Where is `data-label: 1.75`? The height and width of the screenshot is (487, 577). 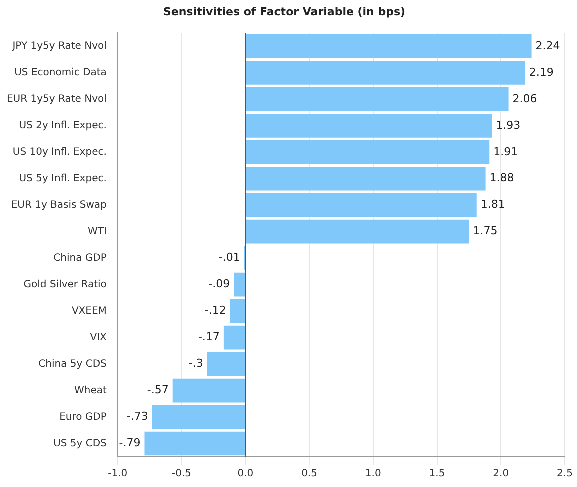 data-label: 1.75 is located at coordinates (485, 231).